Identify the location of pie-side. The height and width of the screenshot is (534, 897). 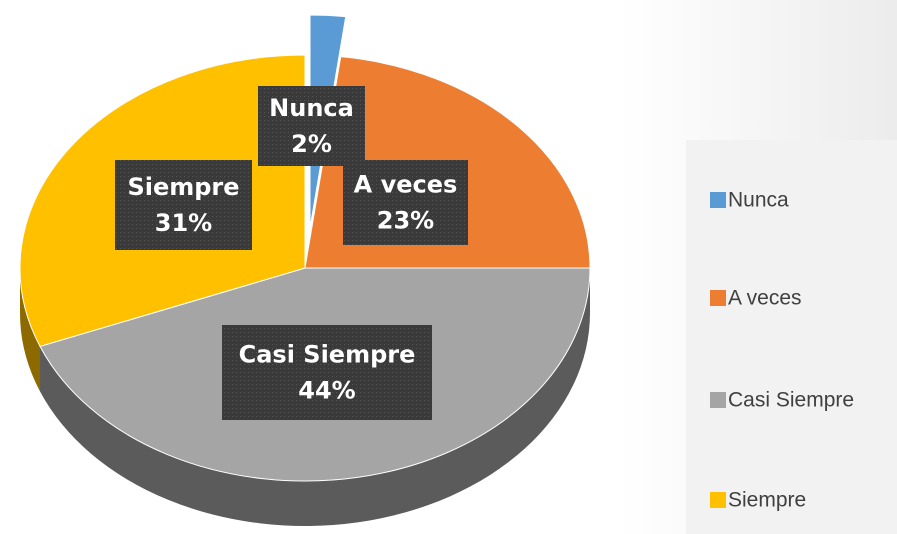
(30, 330).